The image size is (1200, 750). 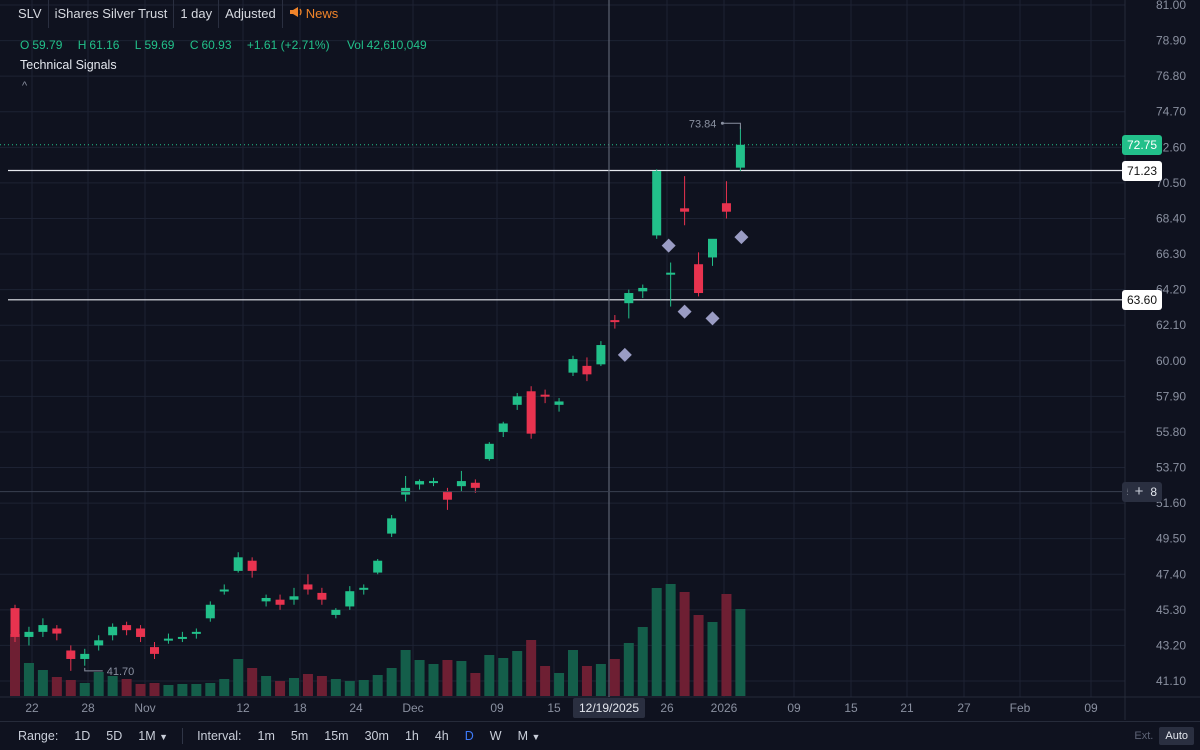 What do you see at coordinates (529, 736) in the screenshot?
I see `interval-m-button: M ▼` at bounding box center [529, 736].